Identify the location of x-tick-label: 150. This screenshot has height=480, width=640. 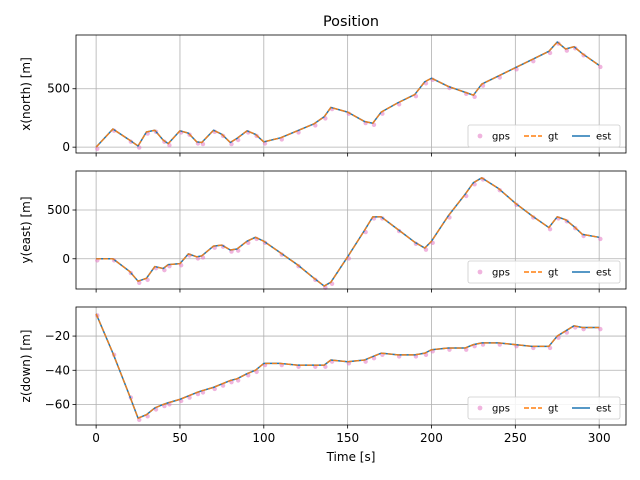
(347, 438).